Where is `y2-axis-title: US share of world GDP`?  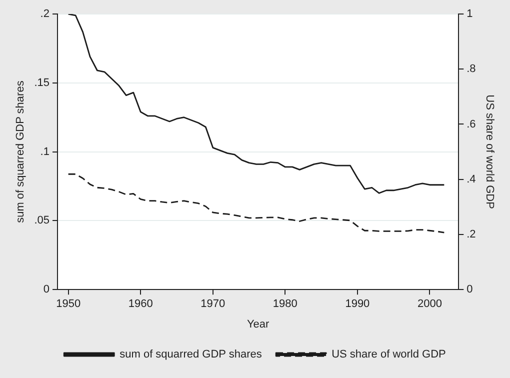 y2-axis-title: US share of world GDP is located at coordinates (489, 151).